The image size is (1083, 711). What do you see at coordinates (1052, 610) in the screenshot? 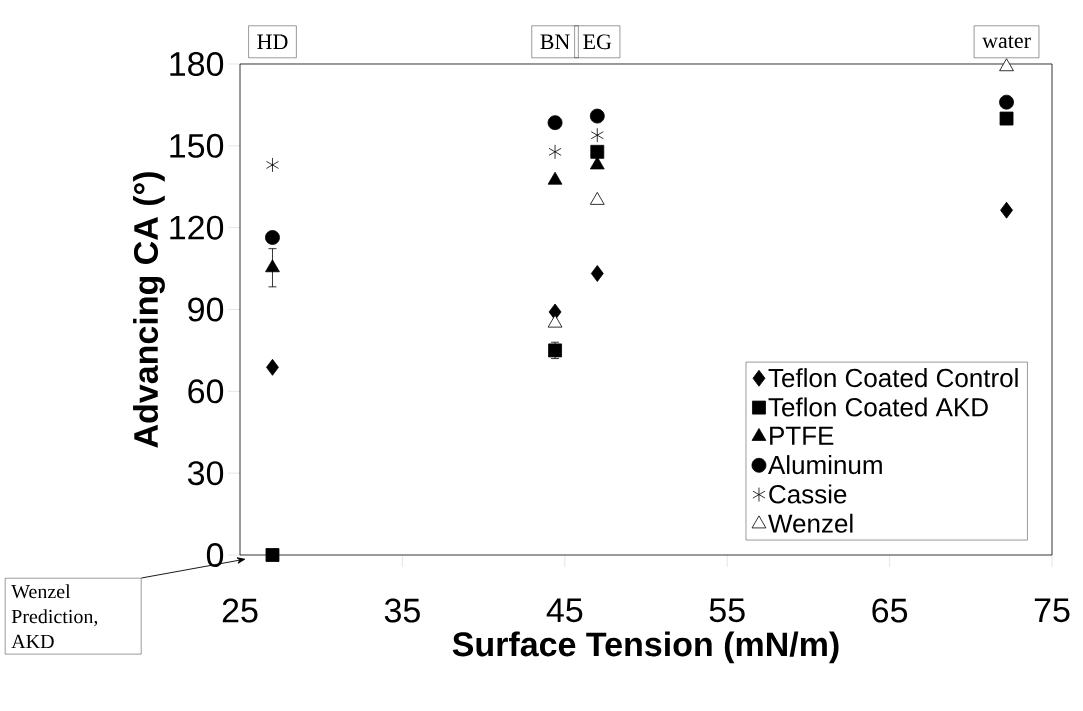
I see `x-tick-label: 75` at bounding box center [1052, 610].